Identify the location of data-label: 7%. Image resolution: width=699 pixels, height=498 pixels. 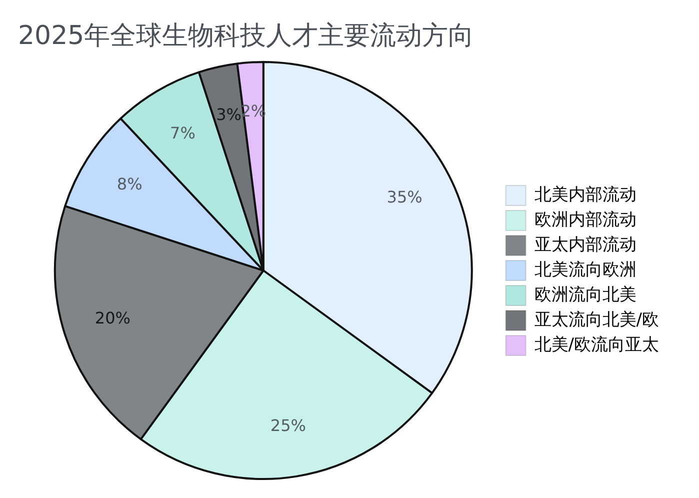
(183, 132).